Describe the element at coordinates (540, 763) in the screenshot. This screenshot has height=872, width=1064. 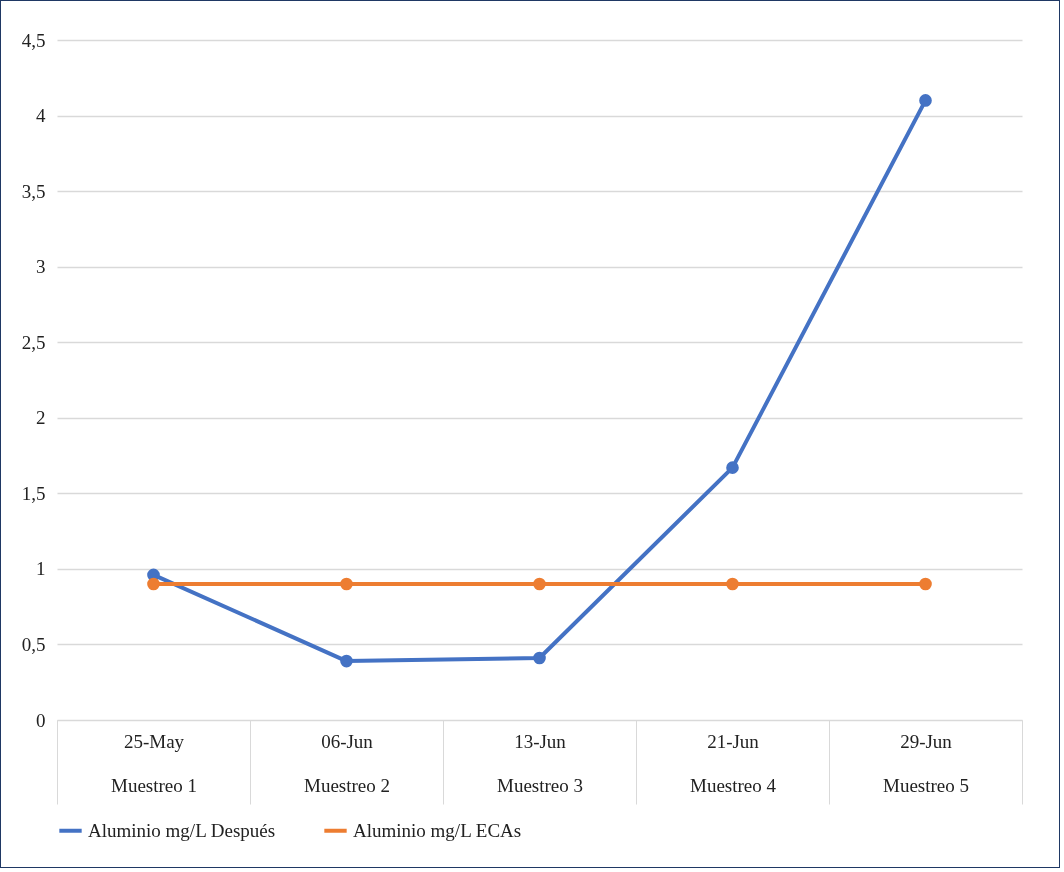
I see `category-label: 13-Jun Muestreo 3` at that location.